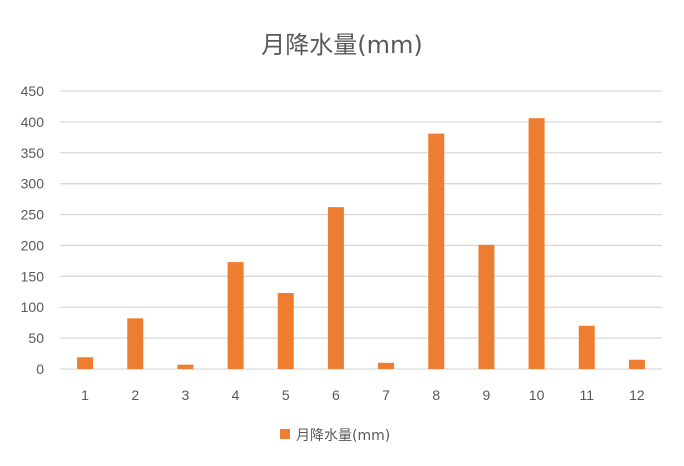 This screenshot has height=466, width=684. Describe the element at coordinates (33, 245) in the screenshot. I see `y-tick-label: 200` at that location.